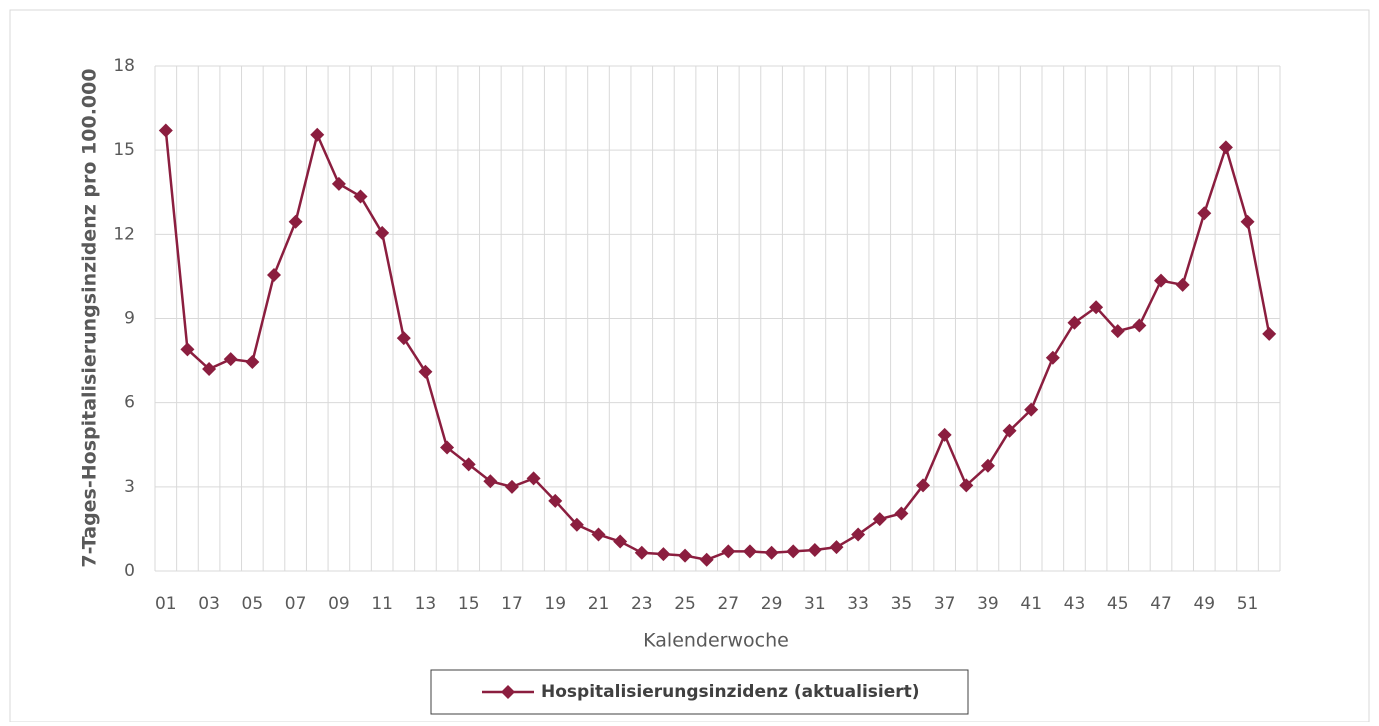 The height and width of the screenshot is (726, 1379). I want to click on x-tick-label: 49, so click(1204, 604).